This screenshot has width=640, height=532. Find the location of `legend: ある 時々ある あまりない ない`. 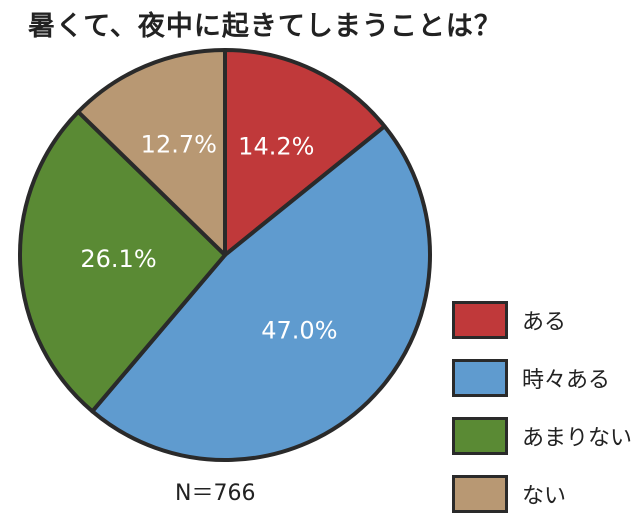

legend: ある 時々ある あまりない ない is located at coordinates (542, 416).